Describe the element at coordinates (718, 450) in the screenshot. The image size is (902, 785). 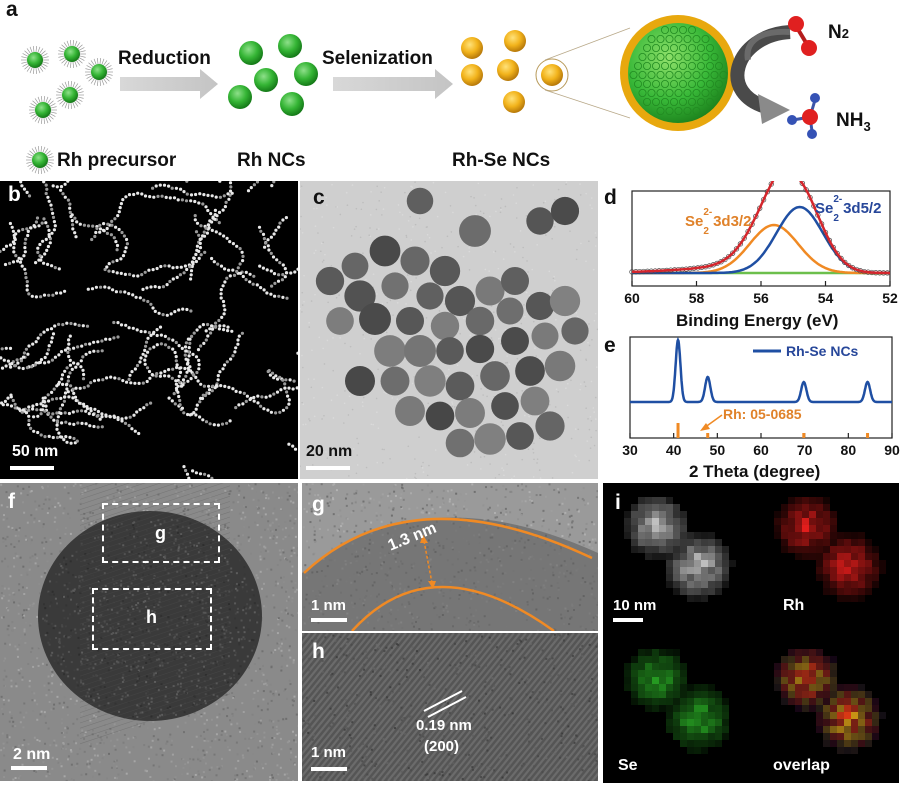
I see `xrd-tick-label: 50` at that location.